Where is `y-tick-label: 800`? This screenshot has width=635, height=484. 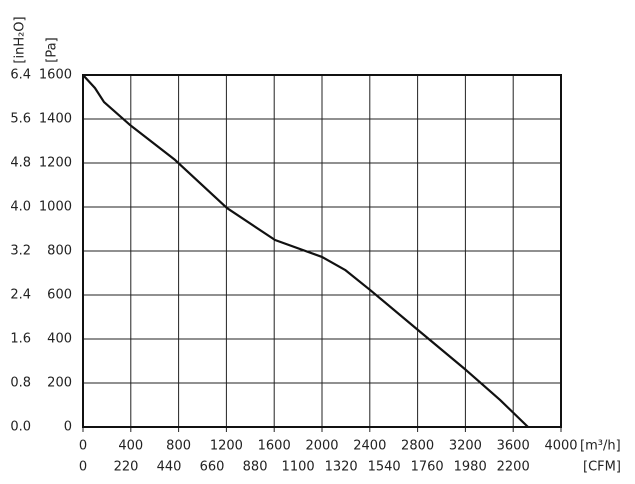
y-tick-label: 800 is located at coordinates (59, 251).